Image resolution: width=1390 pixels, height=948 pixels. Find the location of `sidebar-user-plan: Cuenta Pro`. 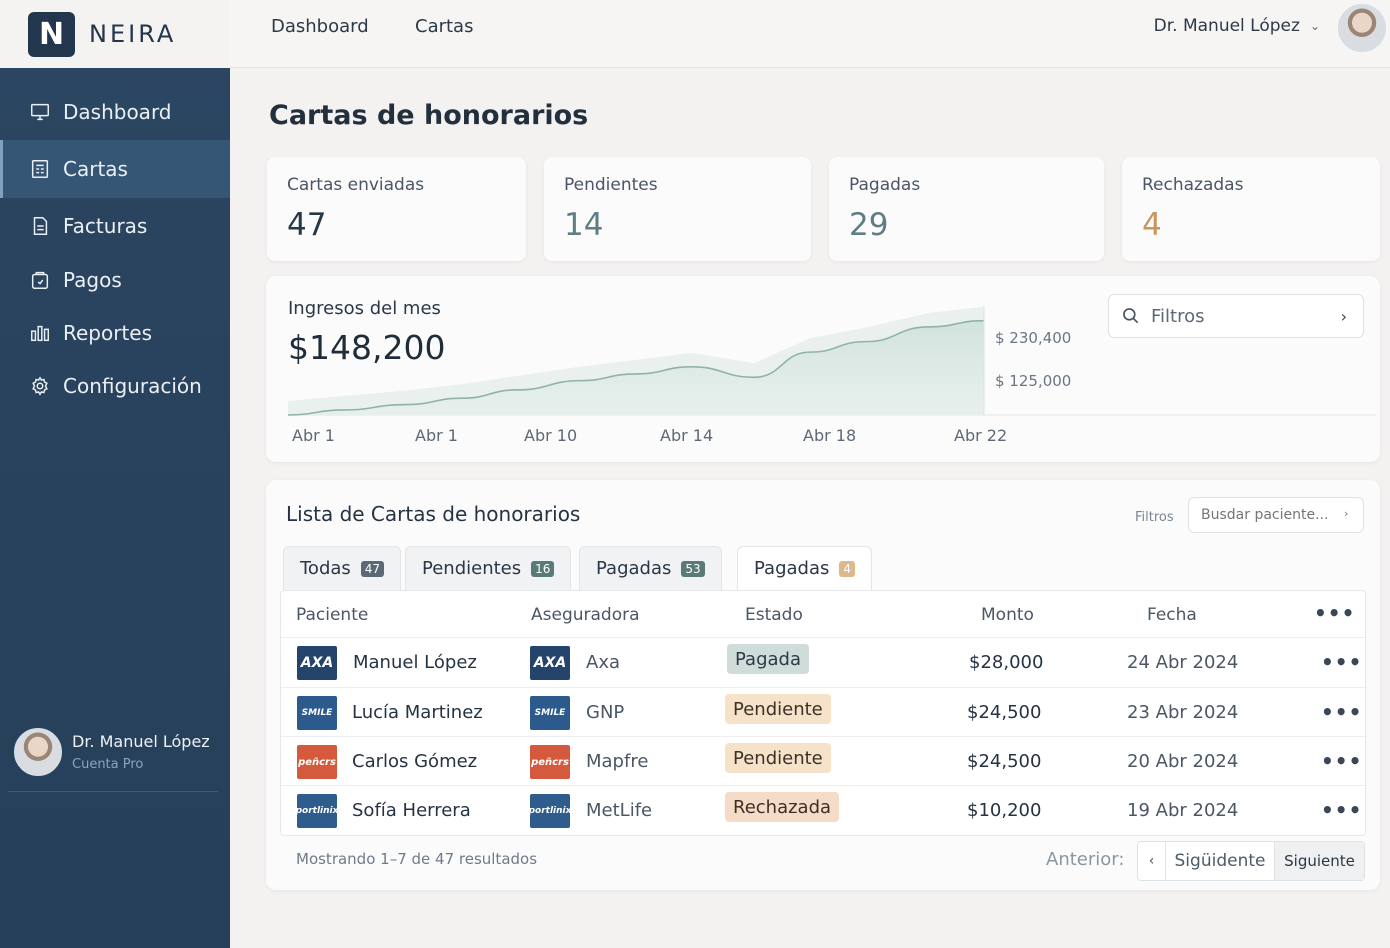

sidebar-user-plan: Cuenta Pro is located at coordinates (108, 764).